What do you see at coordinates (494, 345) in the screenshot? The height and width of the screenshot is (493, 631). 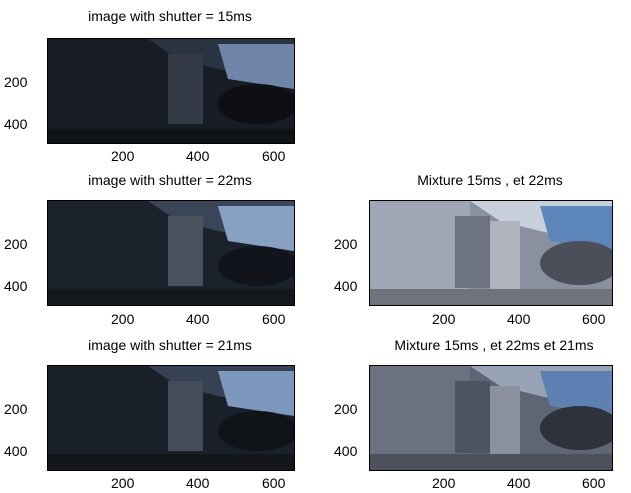 I see `subplot-title: Mixture 15ms , et 22ms et 21ms` at bounding box center [494, 345].